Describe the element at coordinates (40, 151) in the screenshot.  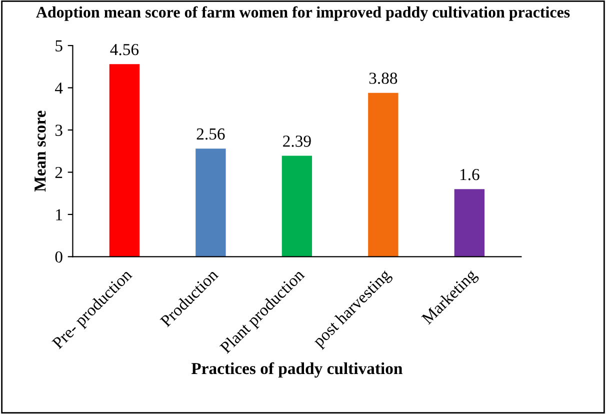
I see `y-axis-title: Mean score` at that location.